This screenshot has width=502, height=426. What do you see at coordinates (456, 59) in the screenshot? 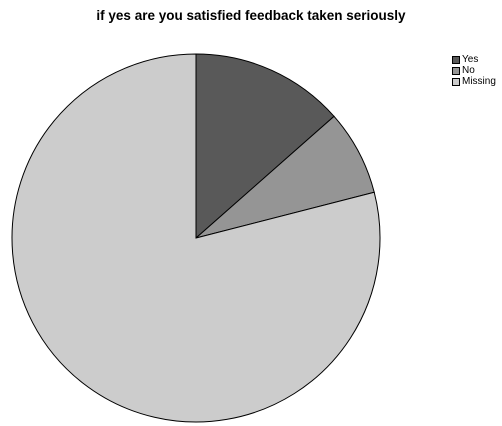
I see `legend-swatch-yes` at bounding box center [456, 59].